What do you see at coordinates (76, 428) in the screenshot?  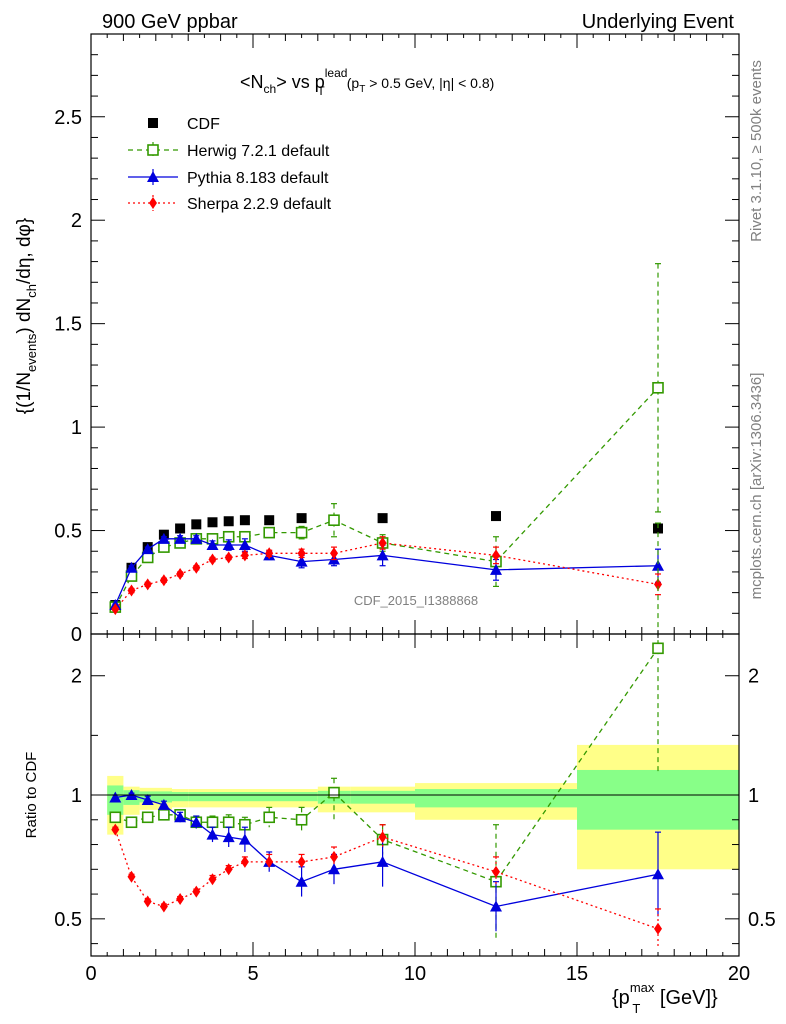 I see `y-tick-label: 1` at bounding box center [76, 428].